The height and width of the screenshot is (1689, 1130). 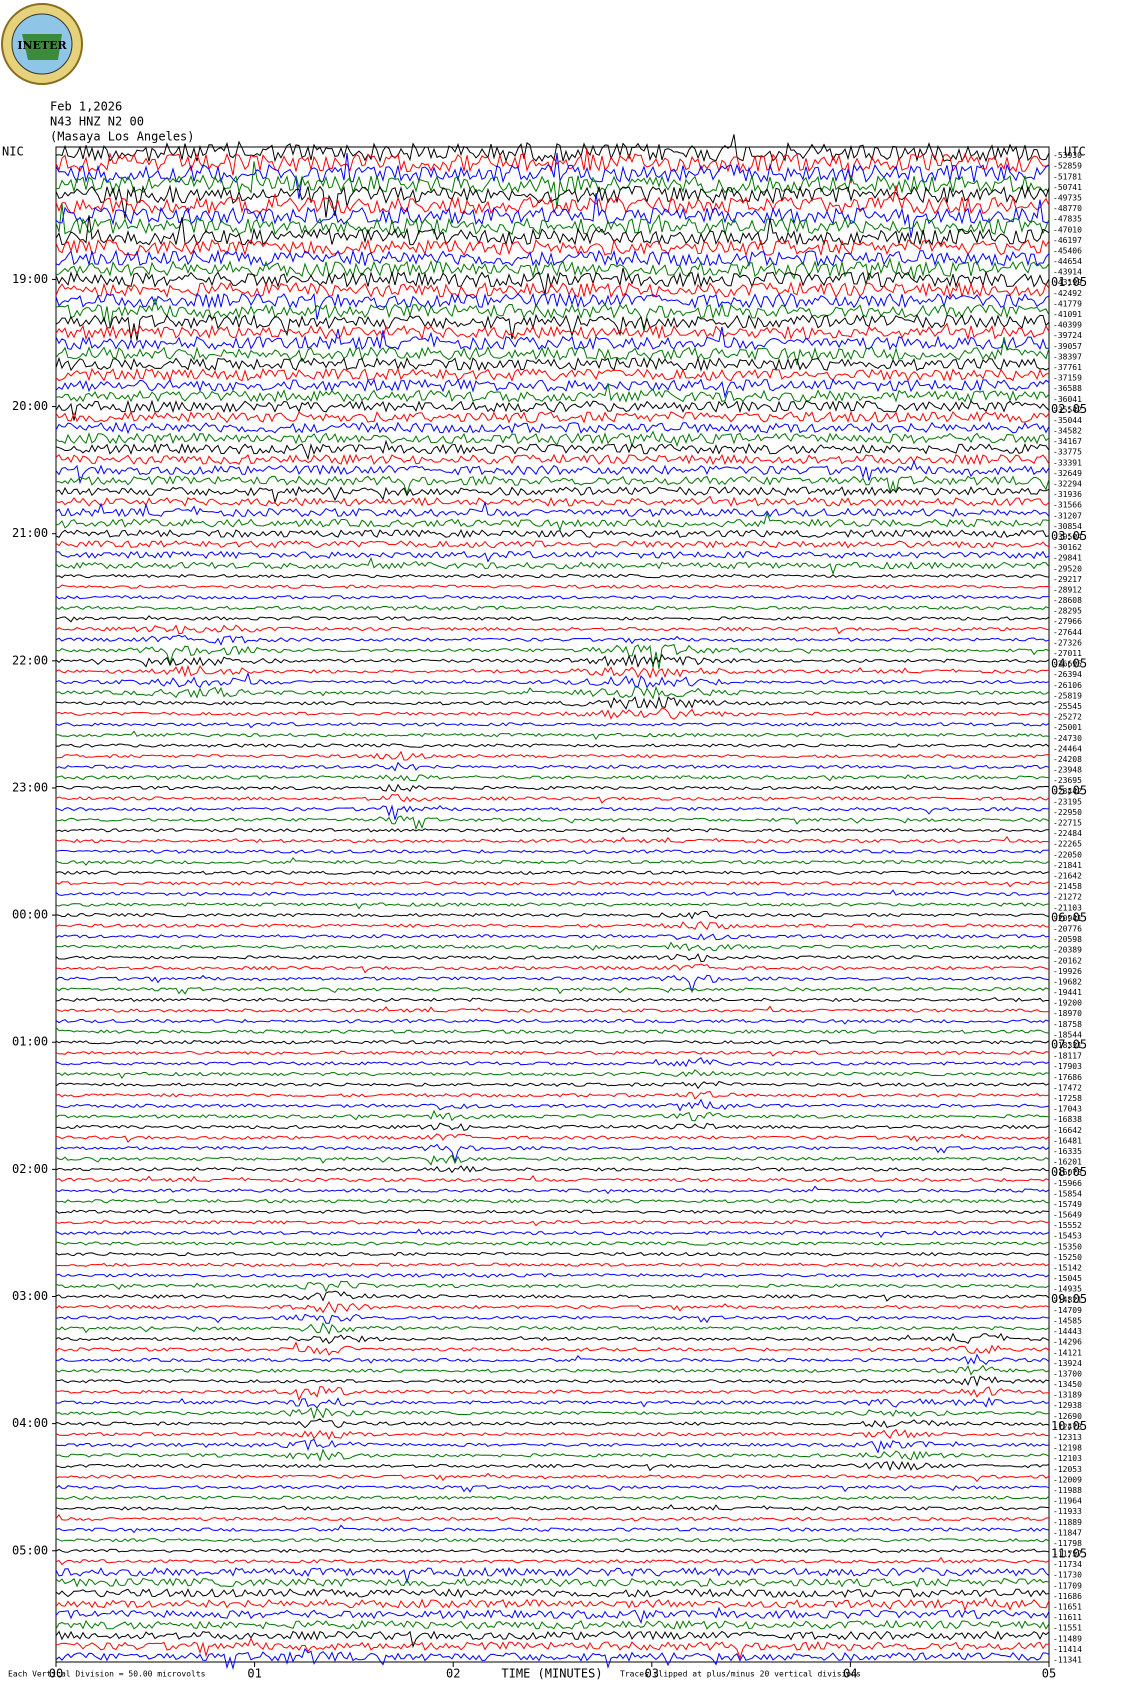 I want to click on row-value: -43914, so click(x=1067, y=272).